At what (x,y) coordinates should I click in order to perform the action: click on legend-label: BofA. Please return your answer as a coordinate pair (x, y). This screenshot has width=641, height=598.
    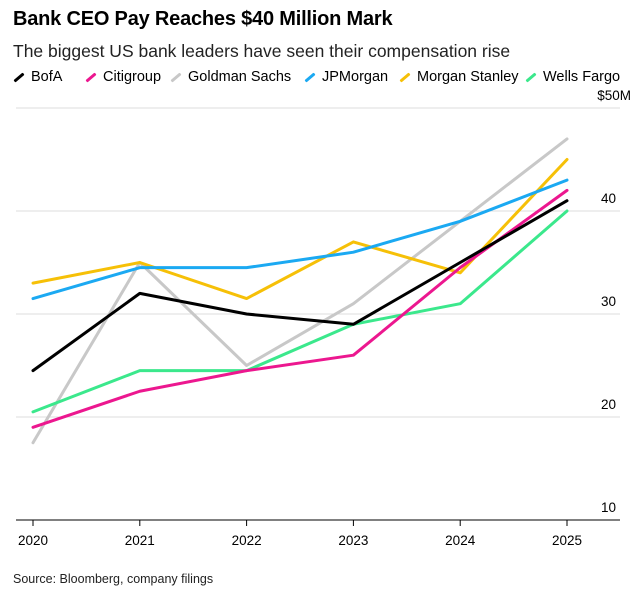
    Looking at the image, I should click on (47, 77).